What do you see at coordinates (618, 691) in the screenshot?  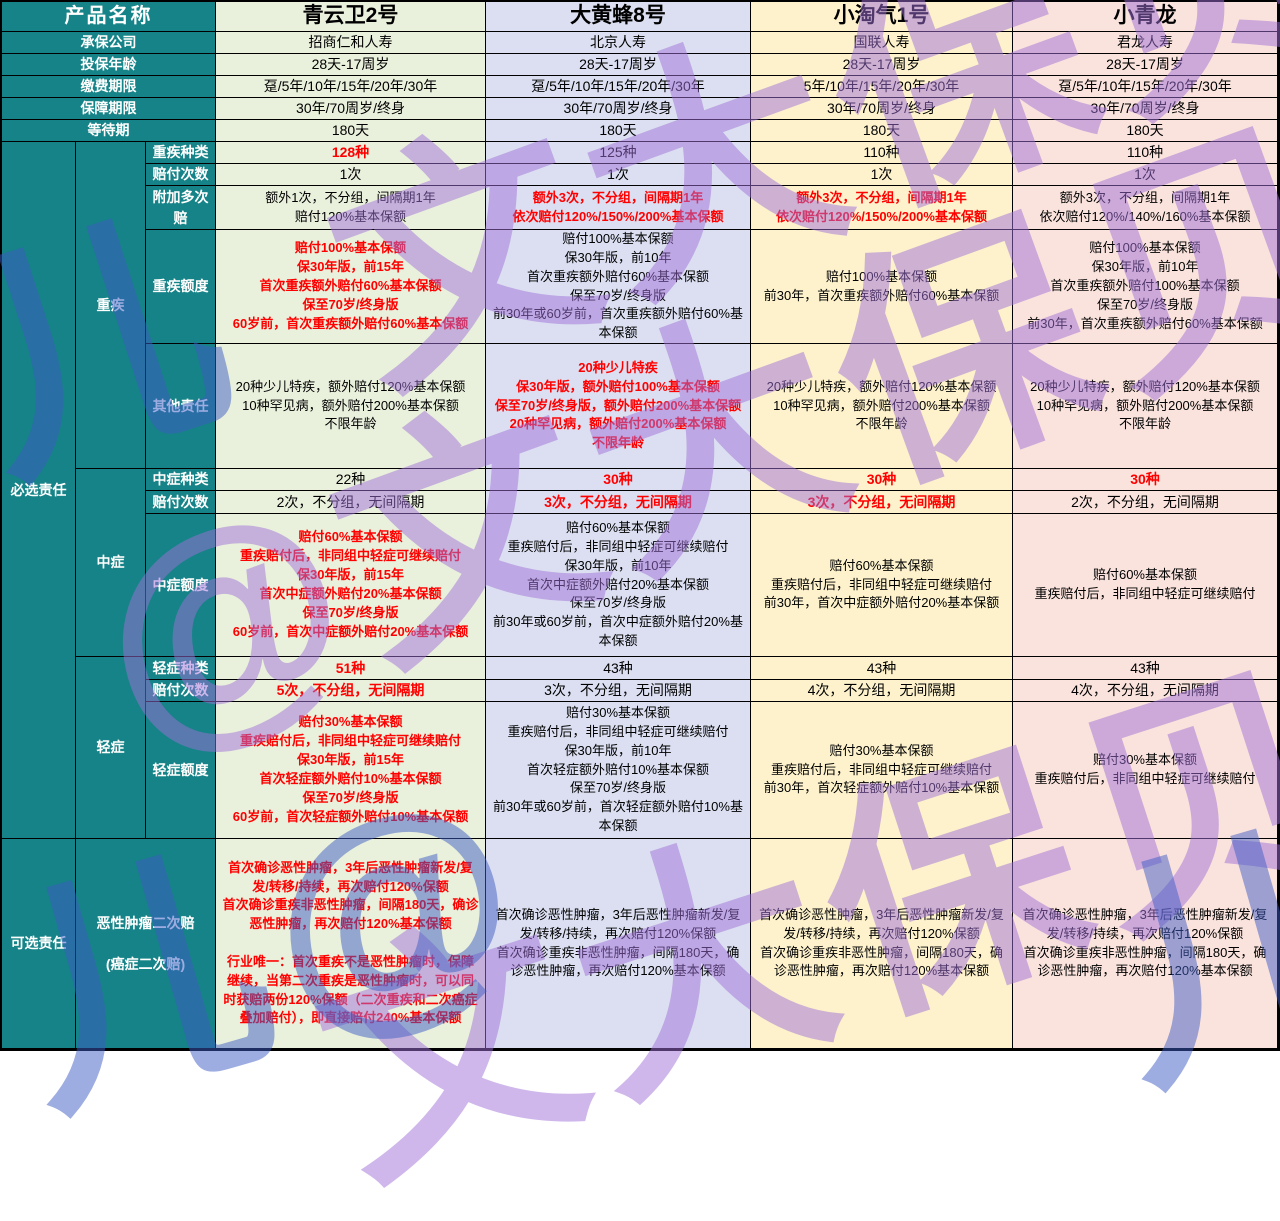 I see `cell-mild-count-dahuangfeng: 3次，不分组，无间隔期` at bounding box center [618, 691].